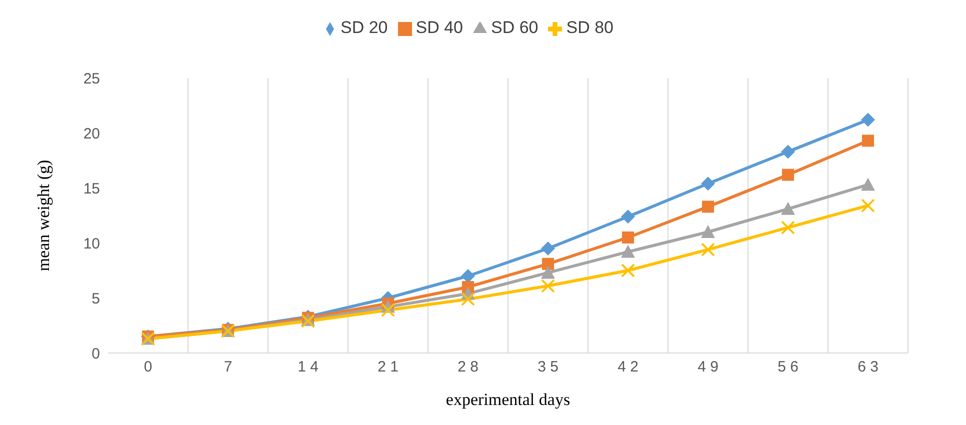  I want to click on y-tick-label: 5, so click(96, 299).